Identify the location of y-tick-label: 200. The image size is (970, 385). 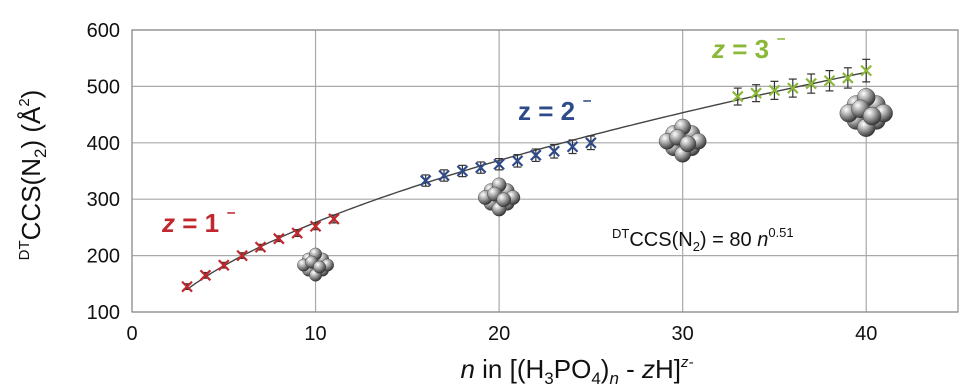
(103, 257).